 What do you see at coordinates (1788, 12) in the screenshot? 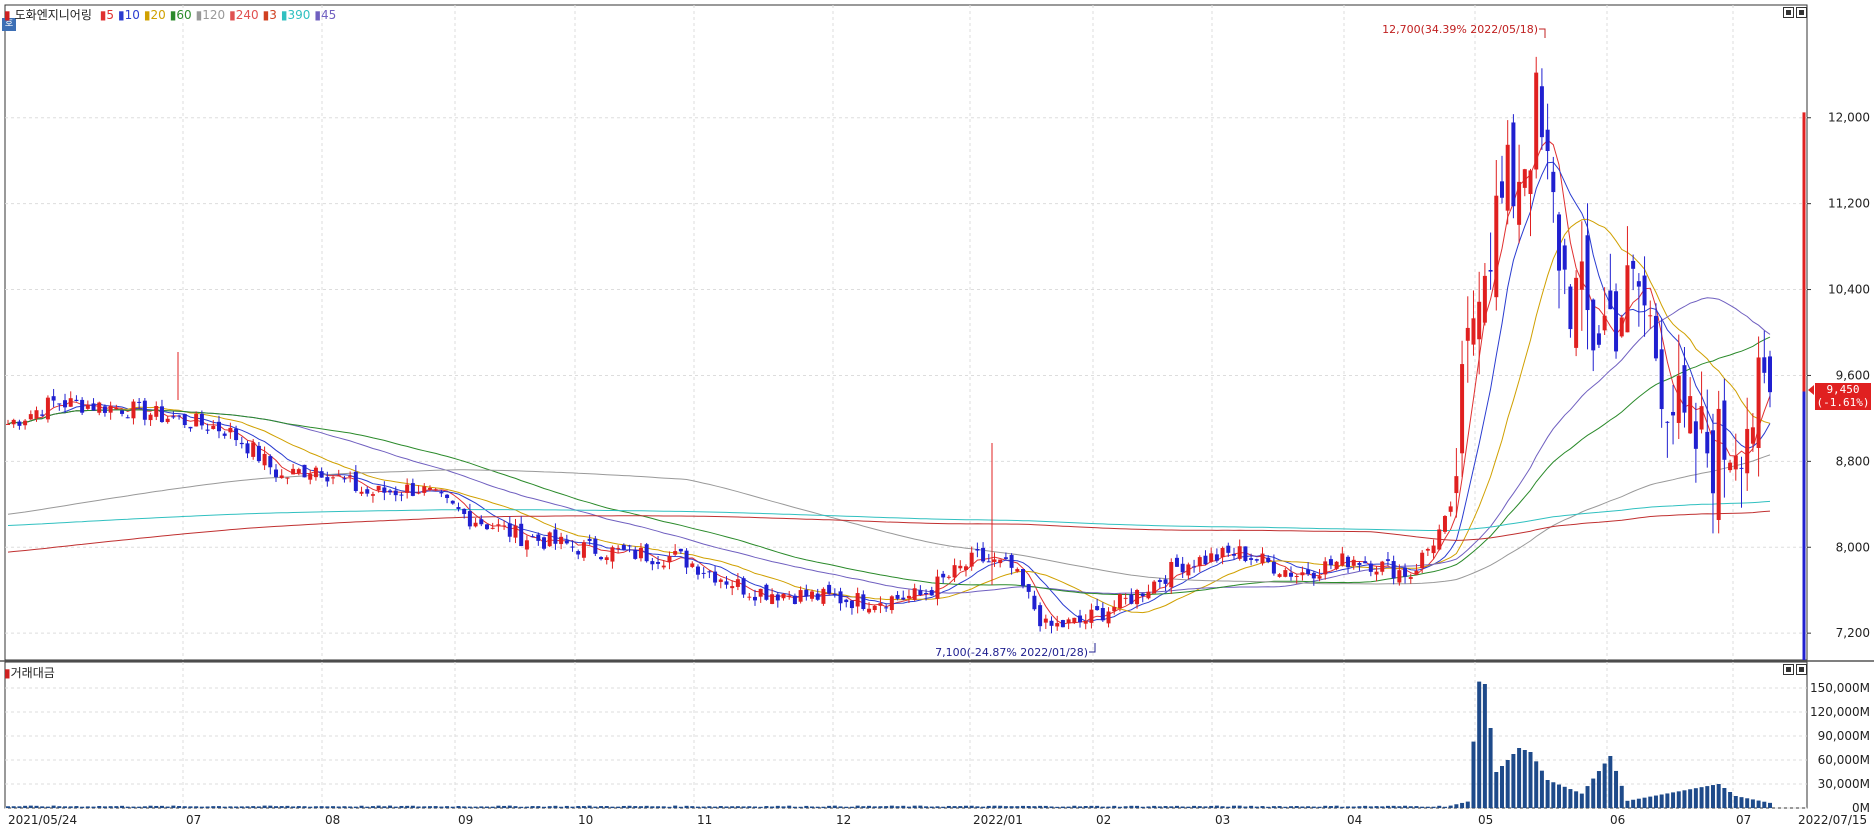
I see `price-panel-maximize-icon` at bounding box center [1788, 12].